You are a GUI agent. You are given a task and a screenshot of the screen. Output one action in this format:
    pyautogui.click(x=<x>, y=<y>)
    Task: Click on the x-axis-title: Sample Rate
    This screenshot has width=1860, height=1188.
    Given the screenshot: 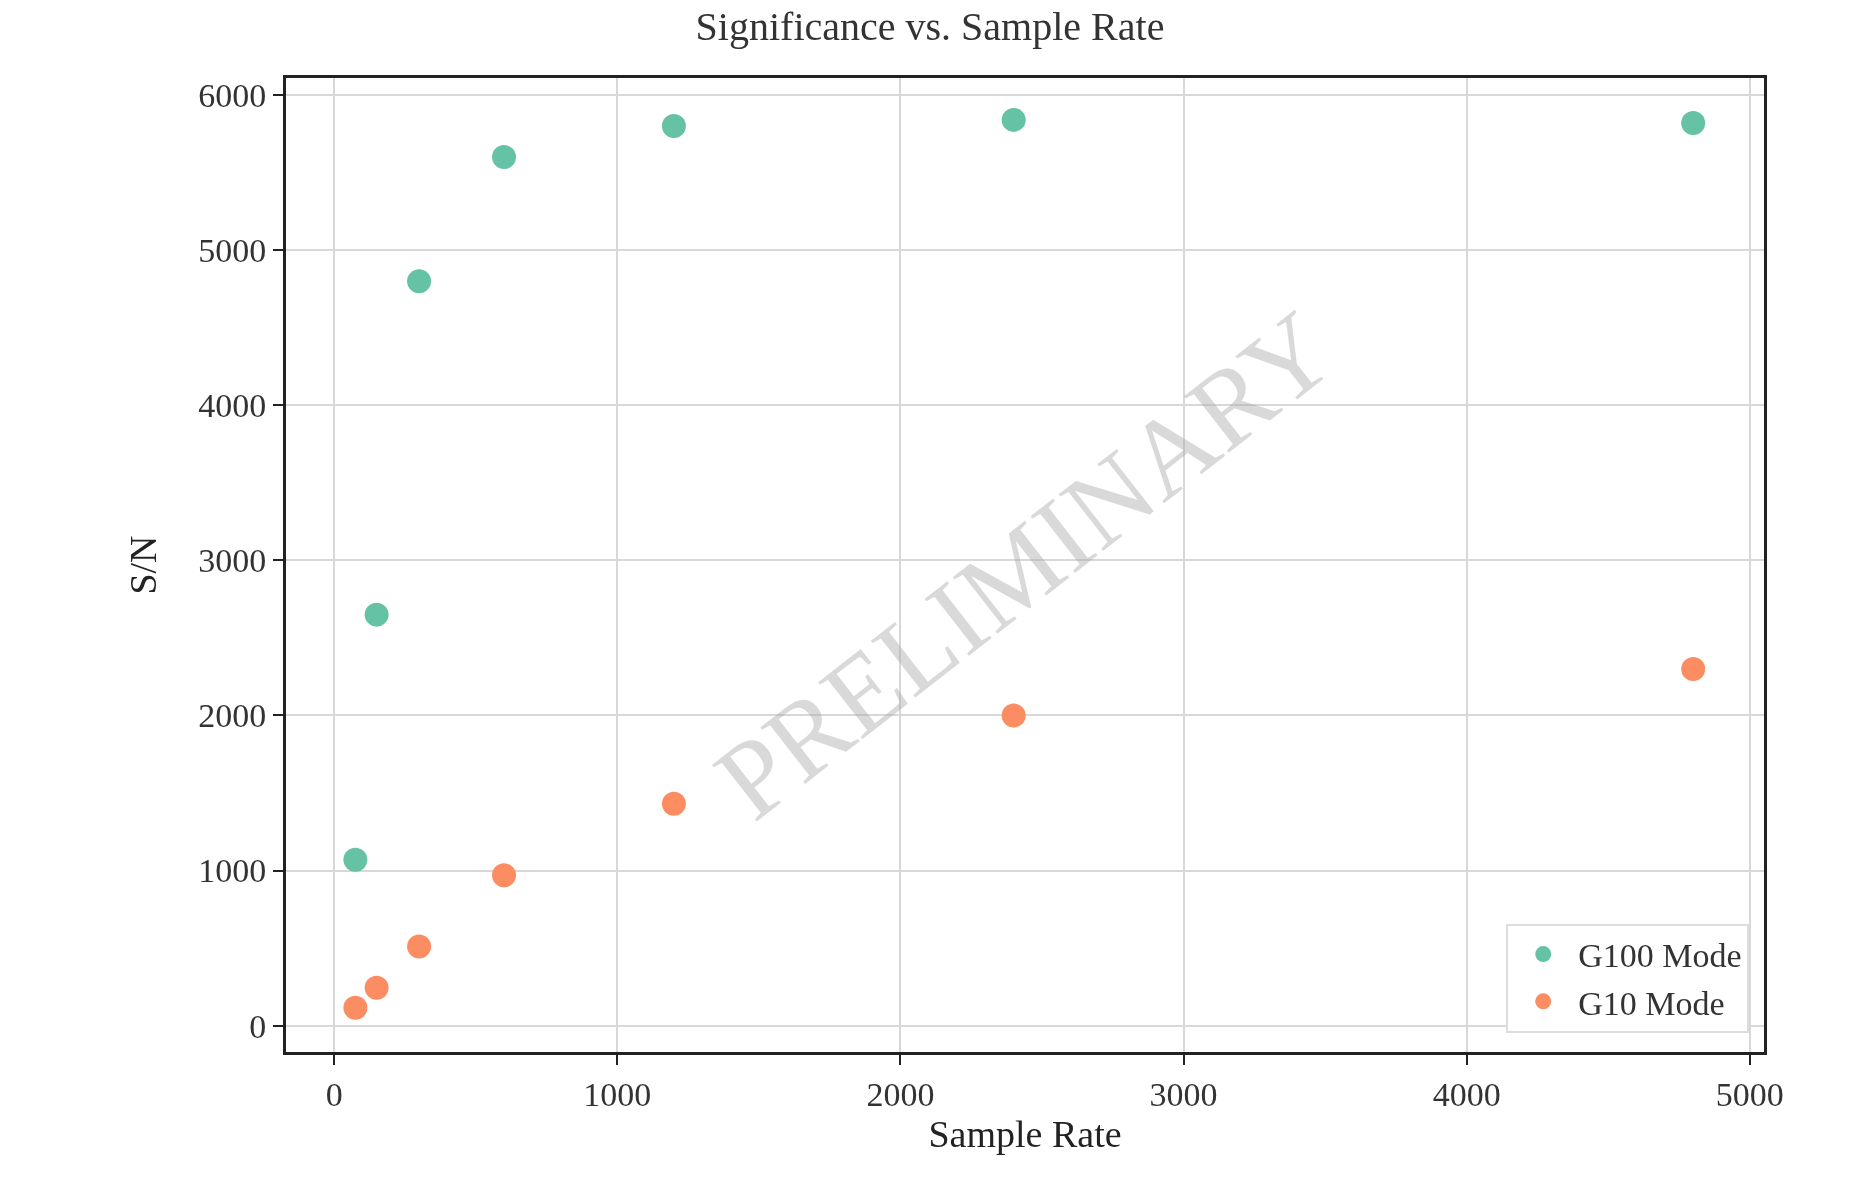 What is the action you would take?
    pyautogui.click(x=1025, y=1133)
    